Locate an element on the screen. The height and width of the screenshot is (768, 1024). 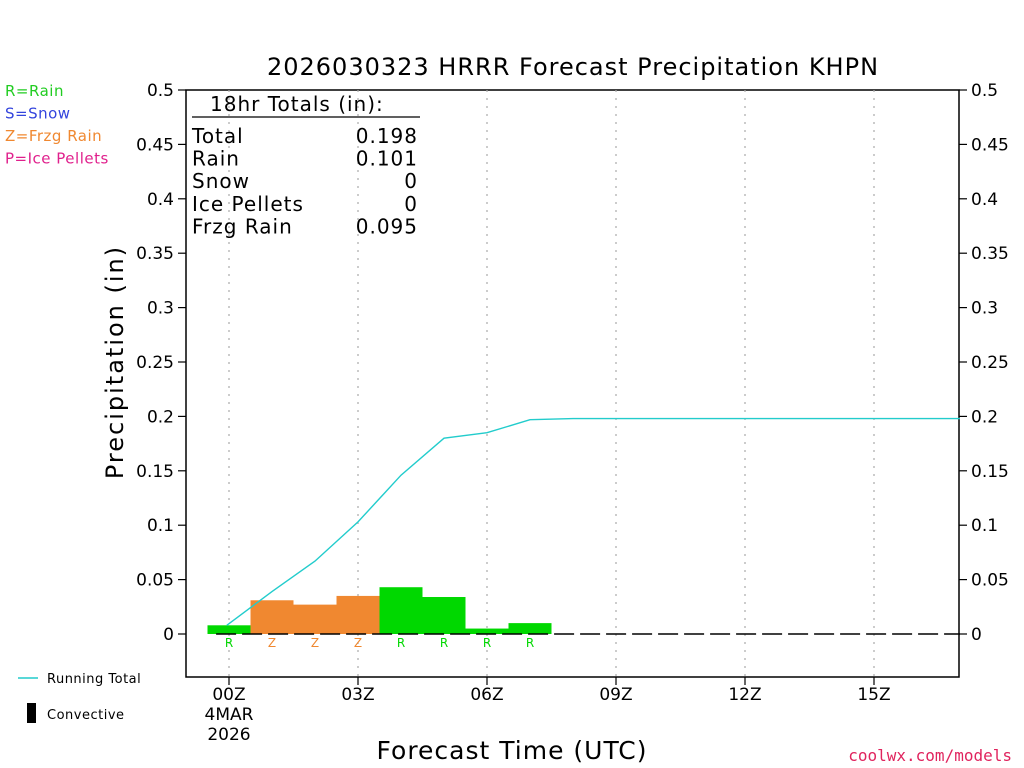
x-tick-label-06z: 06Z is located at coordinates (486, 695).